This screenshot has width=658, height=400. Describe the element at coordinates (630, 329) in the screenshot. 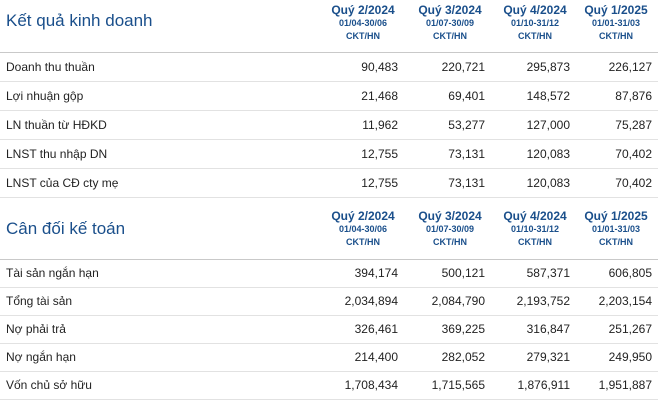

I see `row-value: 251,267` at that location.